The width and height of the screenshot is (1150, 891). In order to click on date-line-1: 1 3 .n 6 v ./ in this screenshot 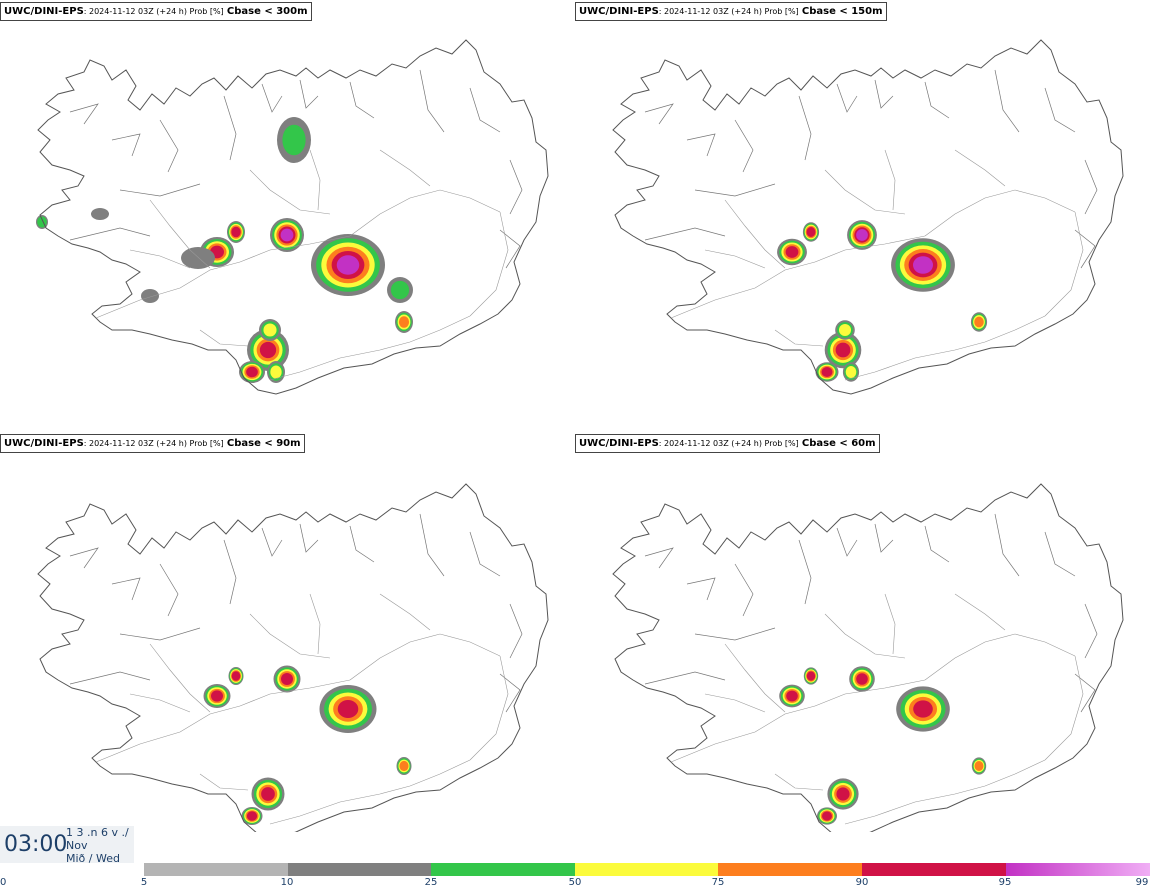, I will do `click(97, 832)`.